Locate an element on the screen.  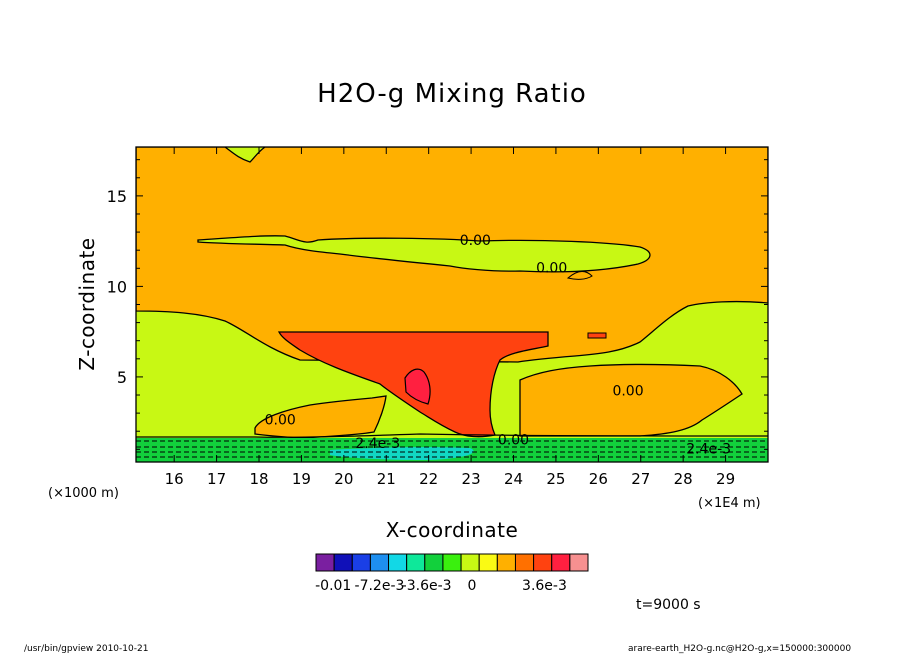
x-tick-label: 23 is located at coordinates (471, 479).